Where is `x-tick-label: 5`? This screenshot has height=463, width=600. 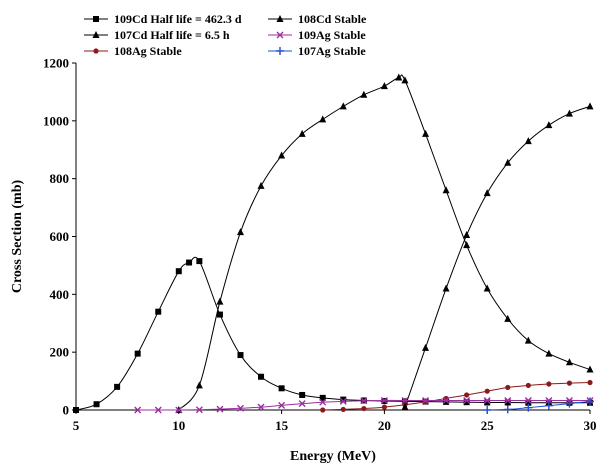 x-tick-label: 5 is located at coordinates (76, 425).